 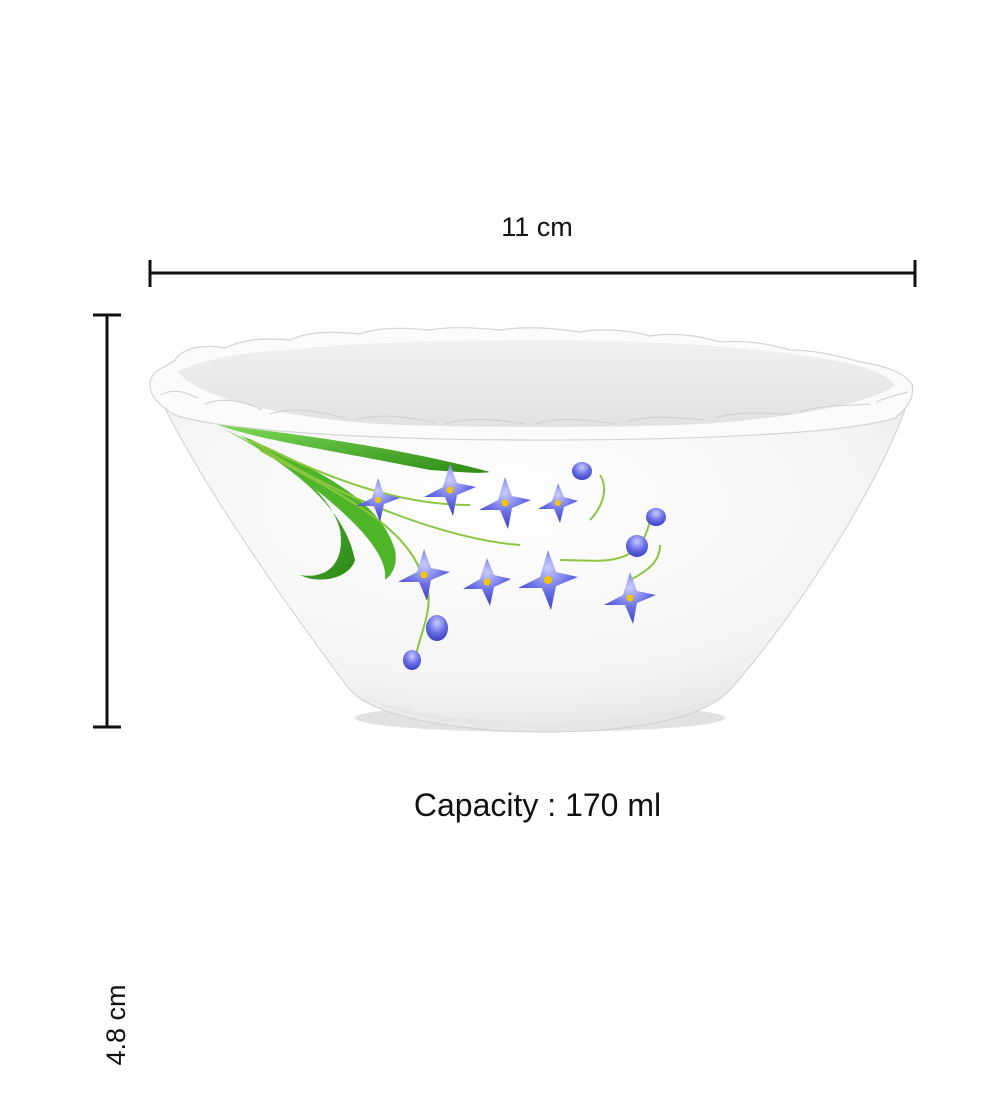 I want to click on height-dimension-line, so click(x=107, y=521).